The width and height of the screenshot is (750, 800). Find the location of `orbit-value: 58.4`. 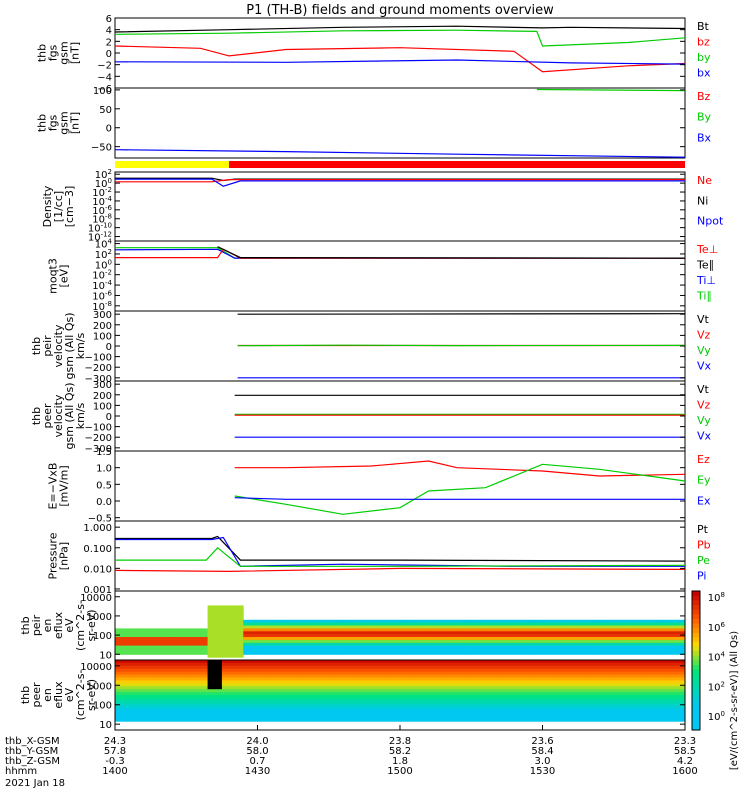

orbit-value: 58.4 is located at coordinates (542, 751).